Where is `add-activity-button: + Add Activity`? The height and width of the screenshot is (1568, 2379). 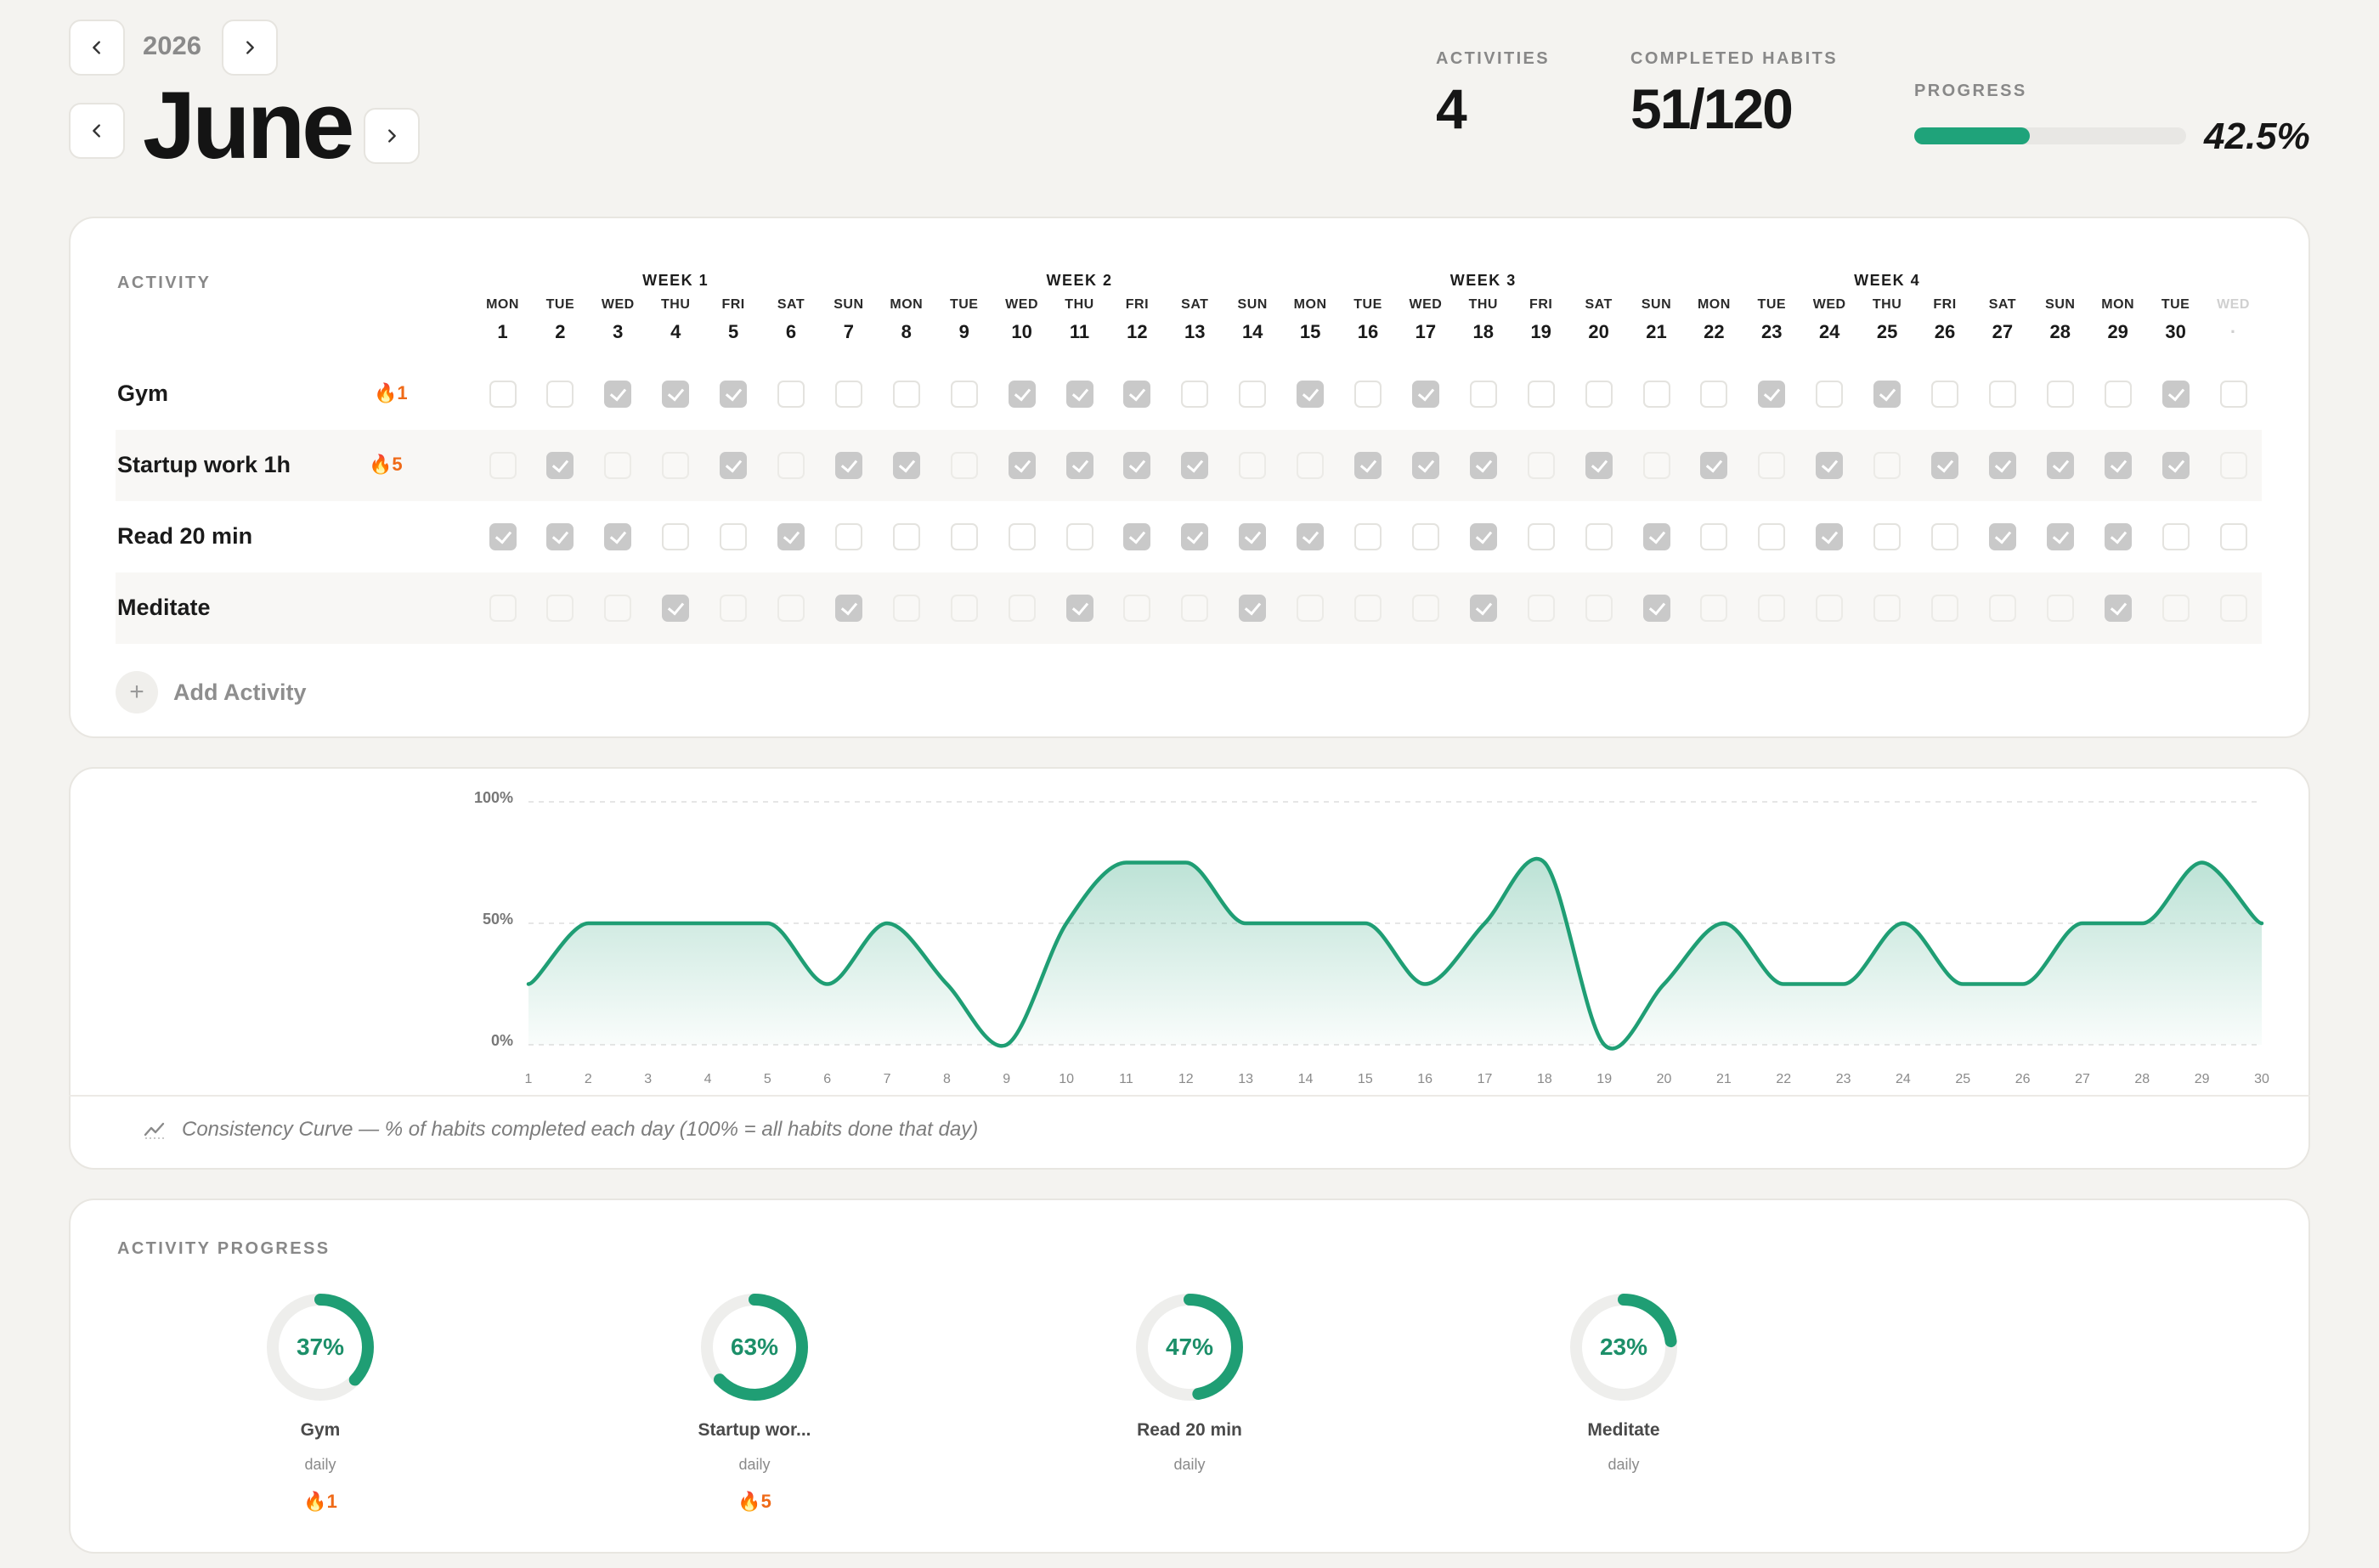 add-activity-button: + Add Activity is located at coordinates (211, 692).